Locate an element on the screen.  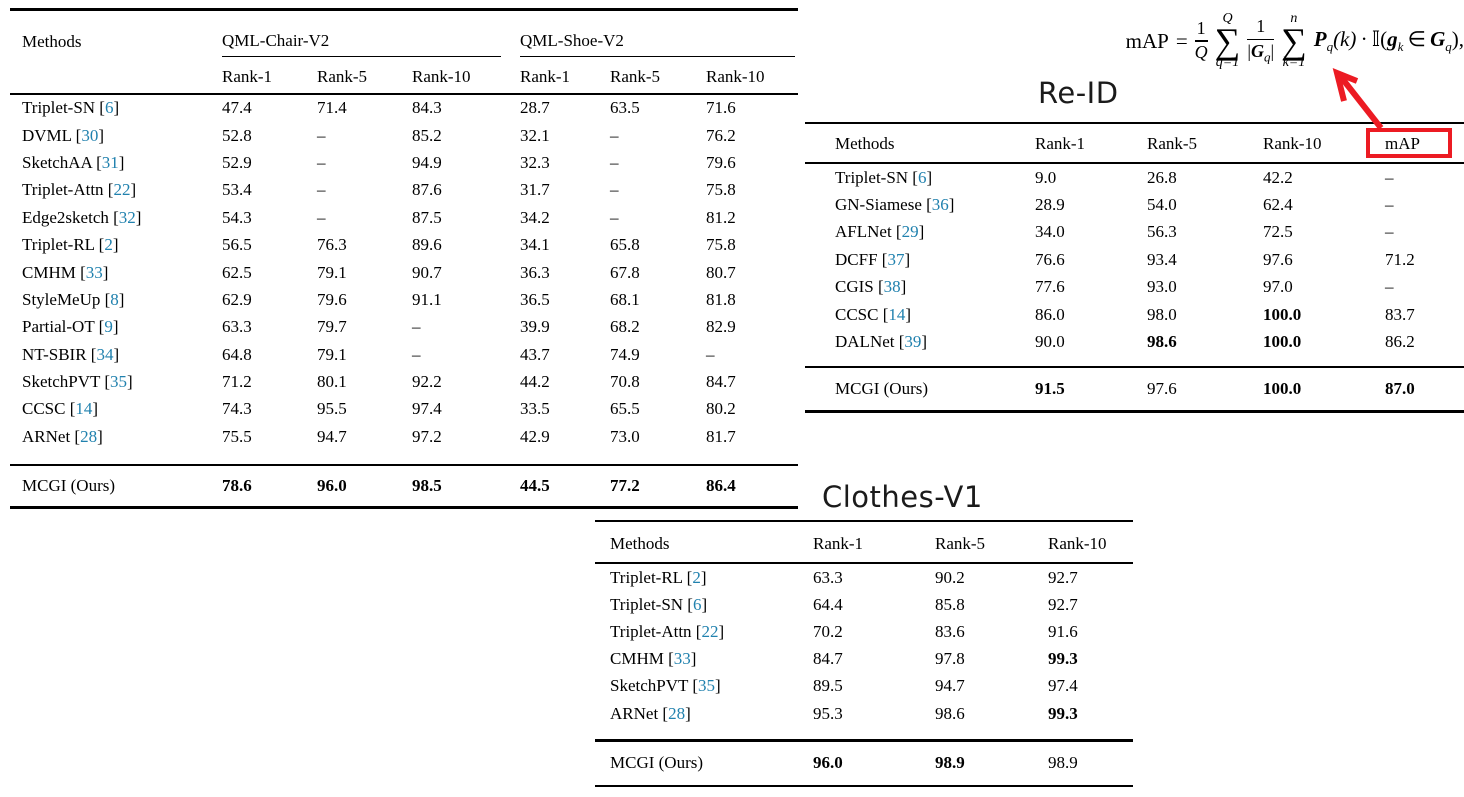
table-row: Triplet-RL [2] 56.5 76.3 89.6 34.1 65.8 75.8 is located at coordinates (404, 244).